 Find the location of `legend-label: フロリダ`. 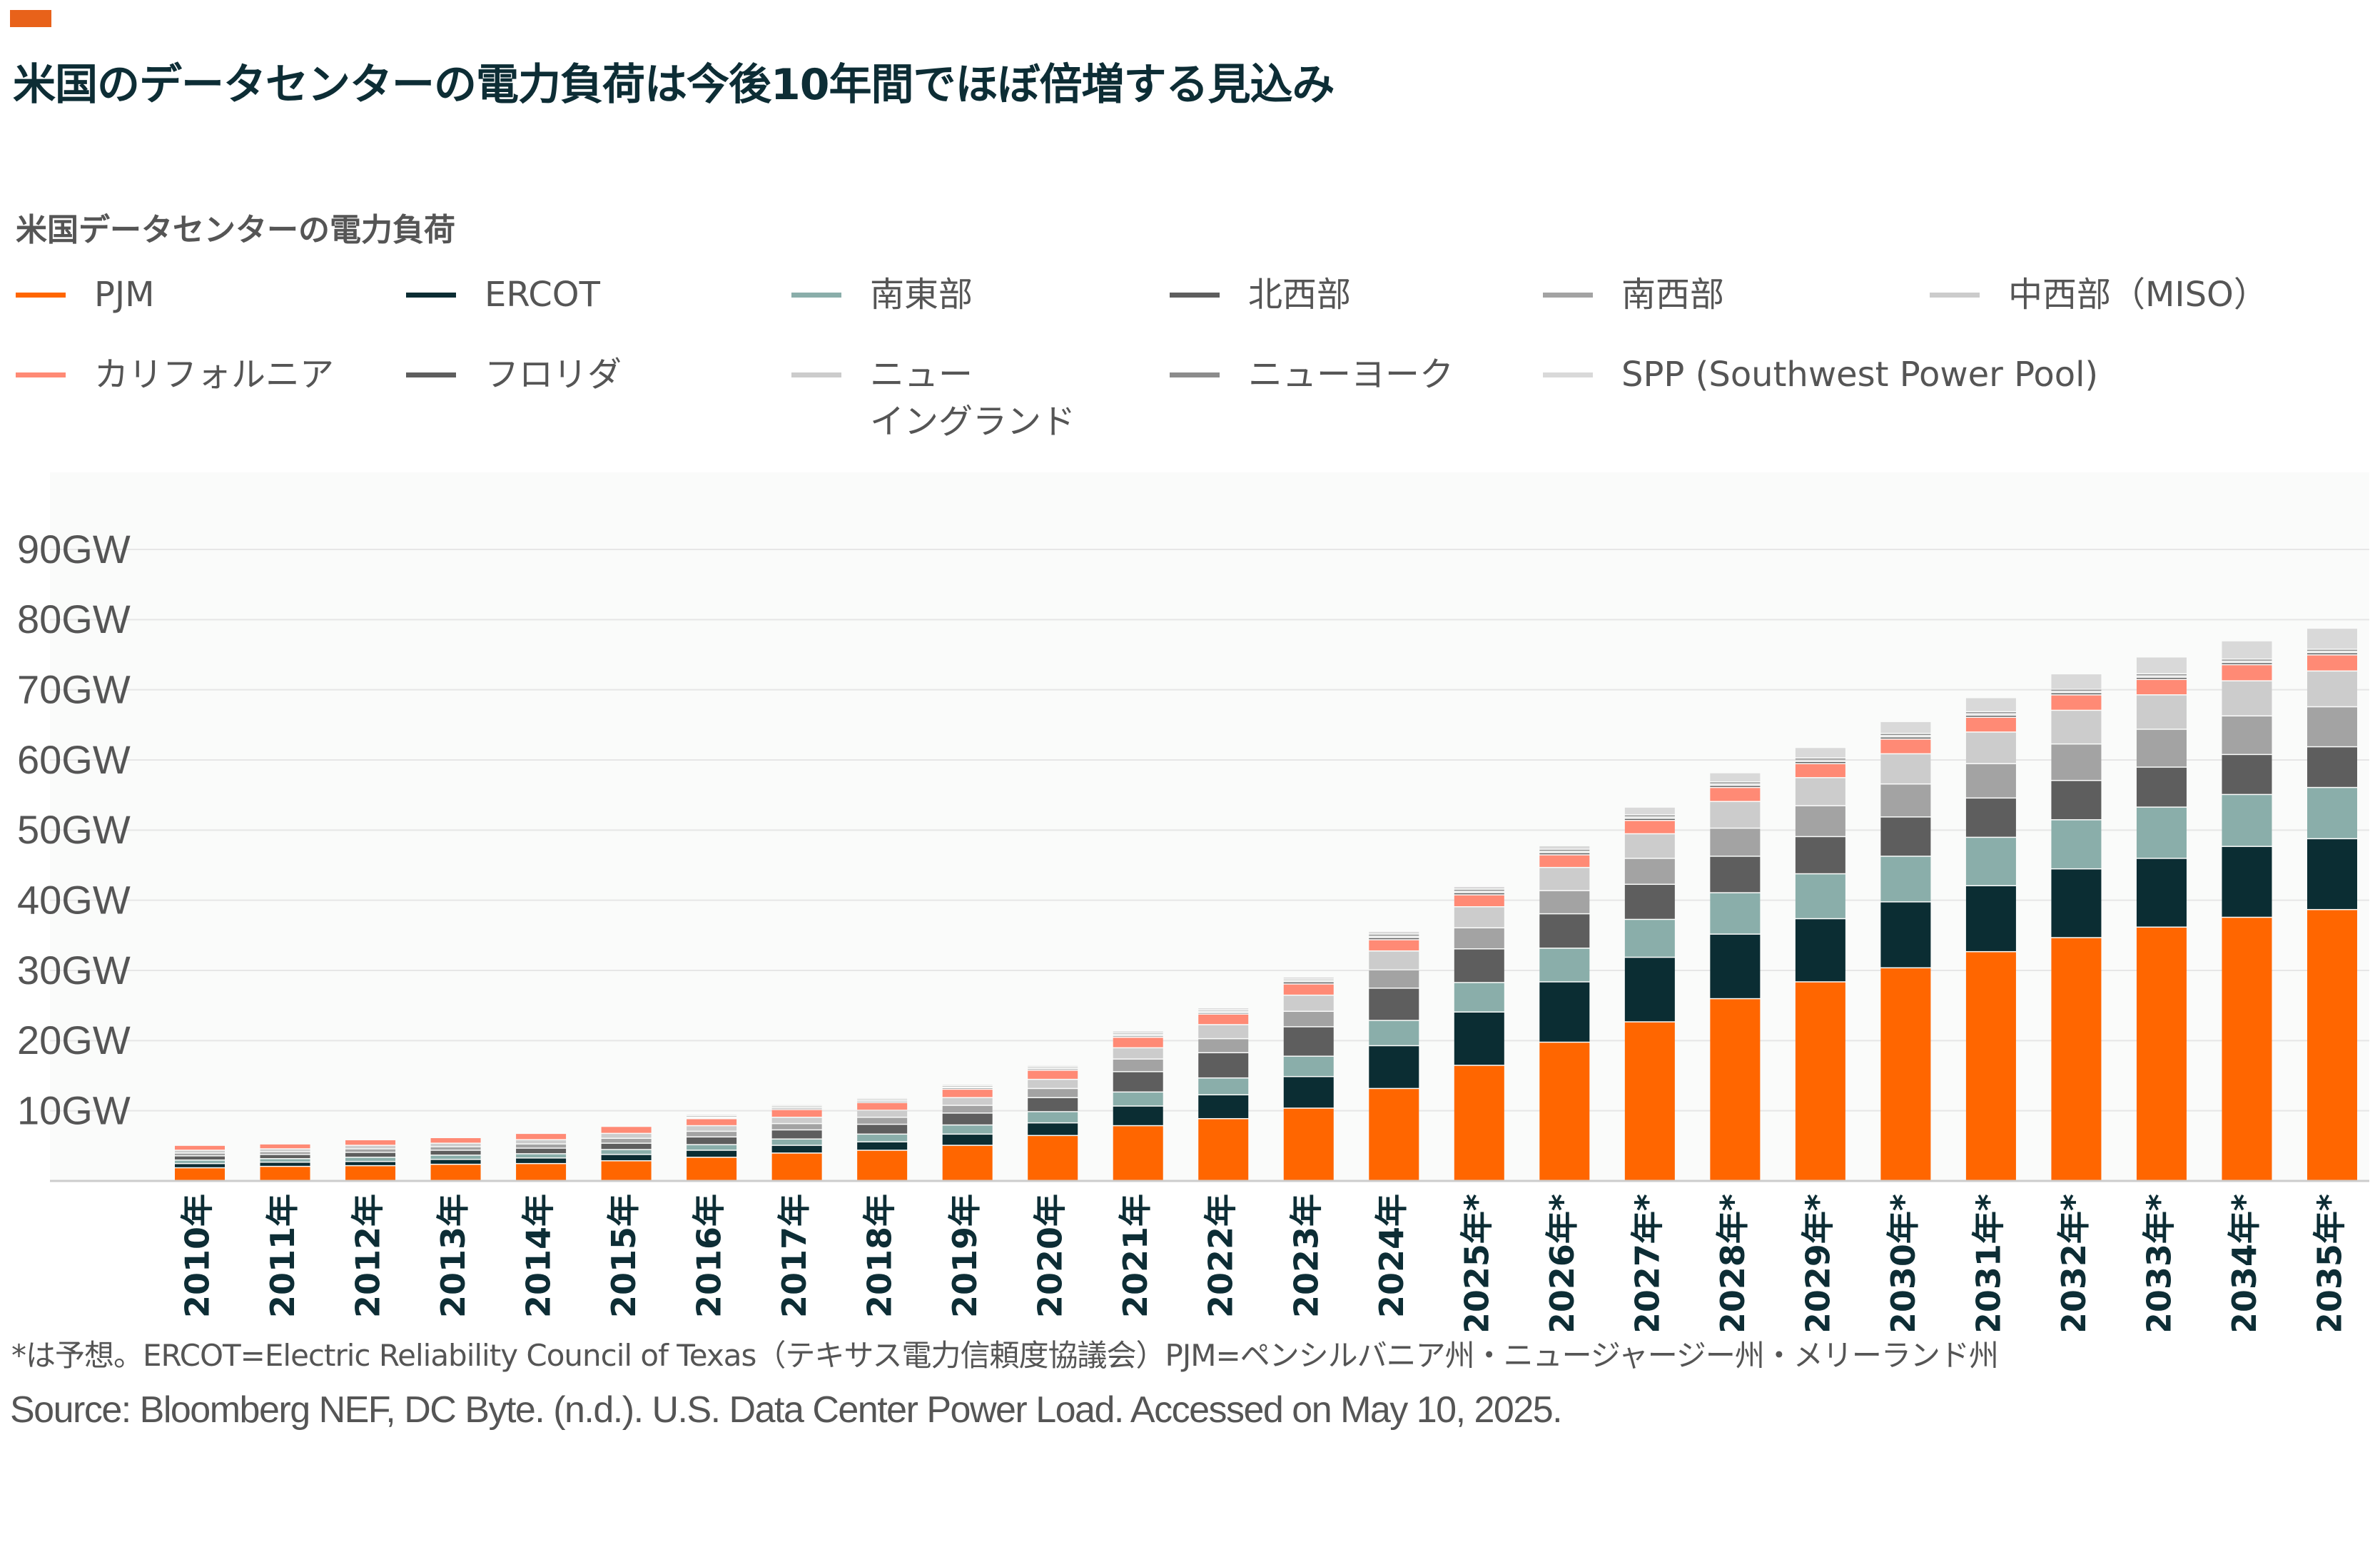

legend-label: フロリダ is located at coordinates (553, 375).